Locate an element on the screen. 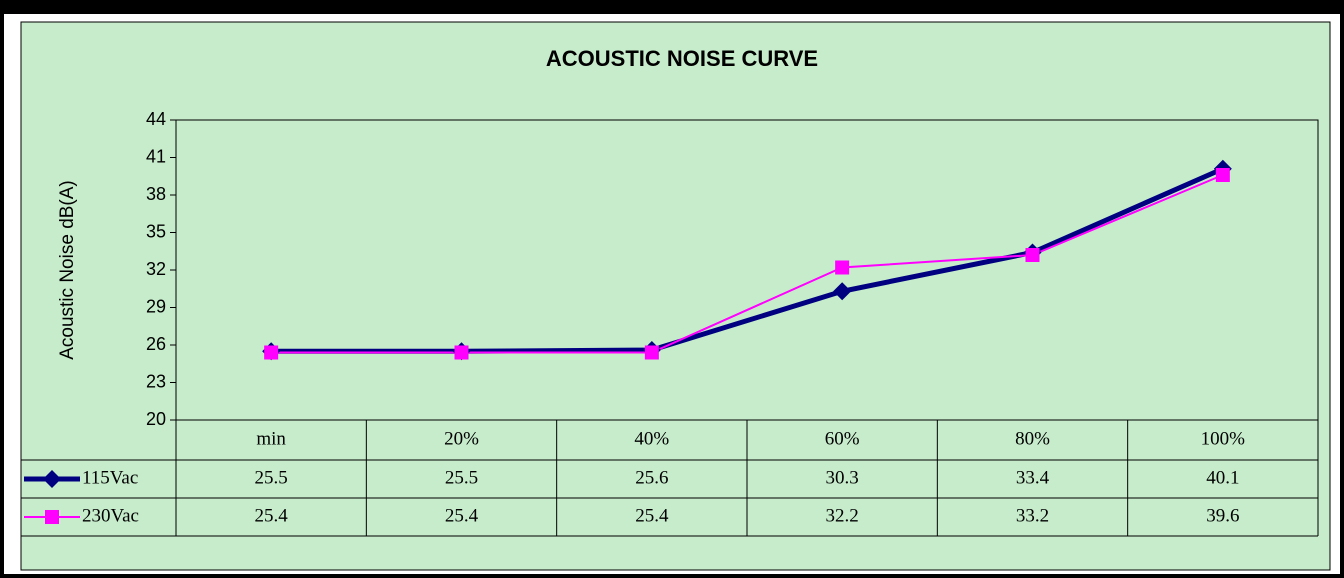 This screenshot has width=1344, height=578. table-value: 33.4 is located at coordinates (1033, 477).